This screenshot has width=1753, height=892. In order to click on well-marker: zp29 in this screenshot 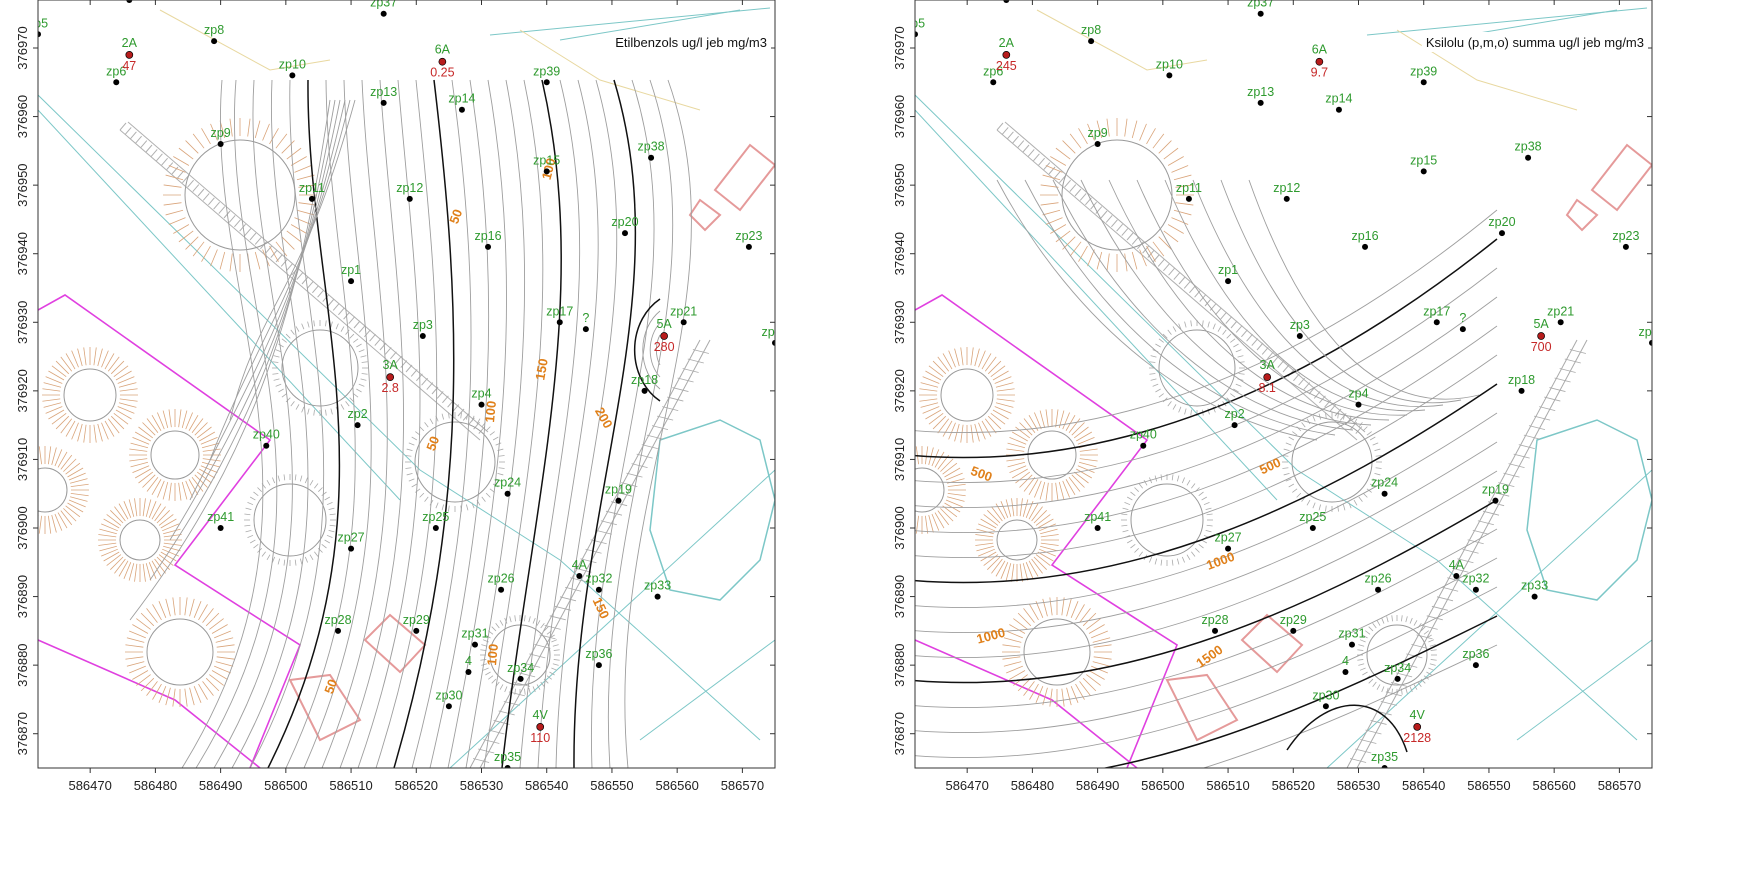, I will do `click(1293, 623)`.